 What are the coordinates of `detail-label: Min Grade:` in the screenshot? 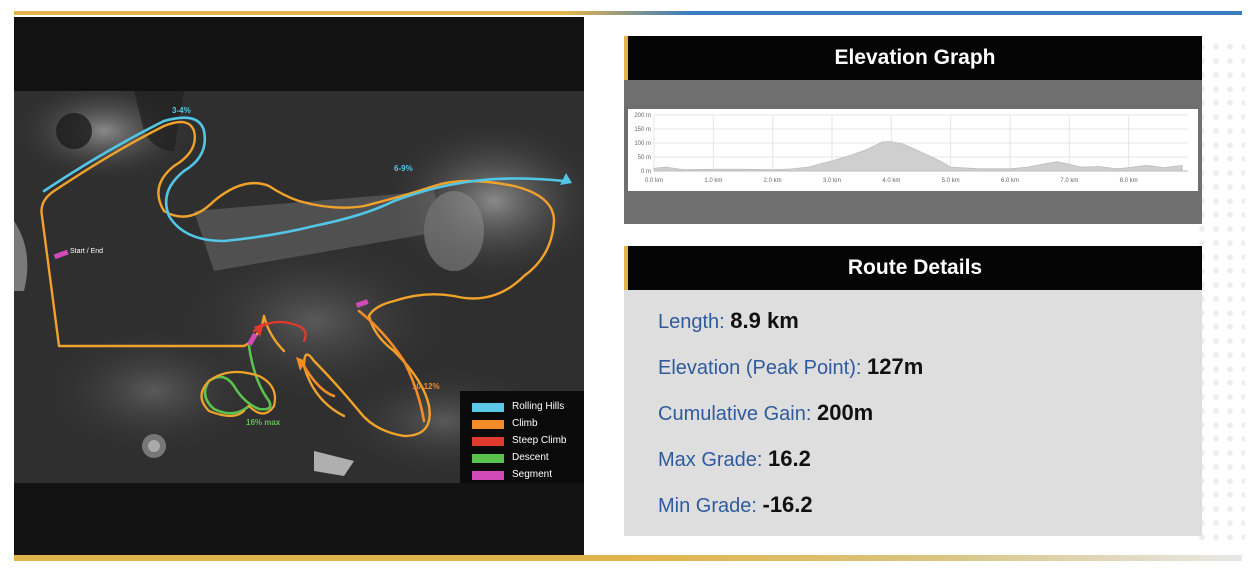 It's located at (707, 506).